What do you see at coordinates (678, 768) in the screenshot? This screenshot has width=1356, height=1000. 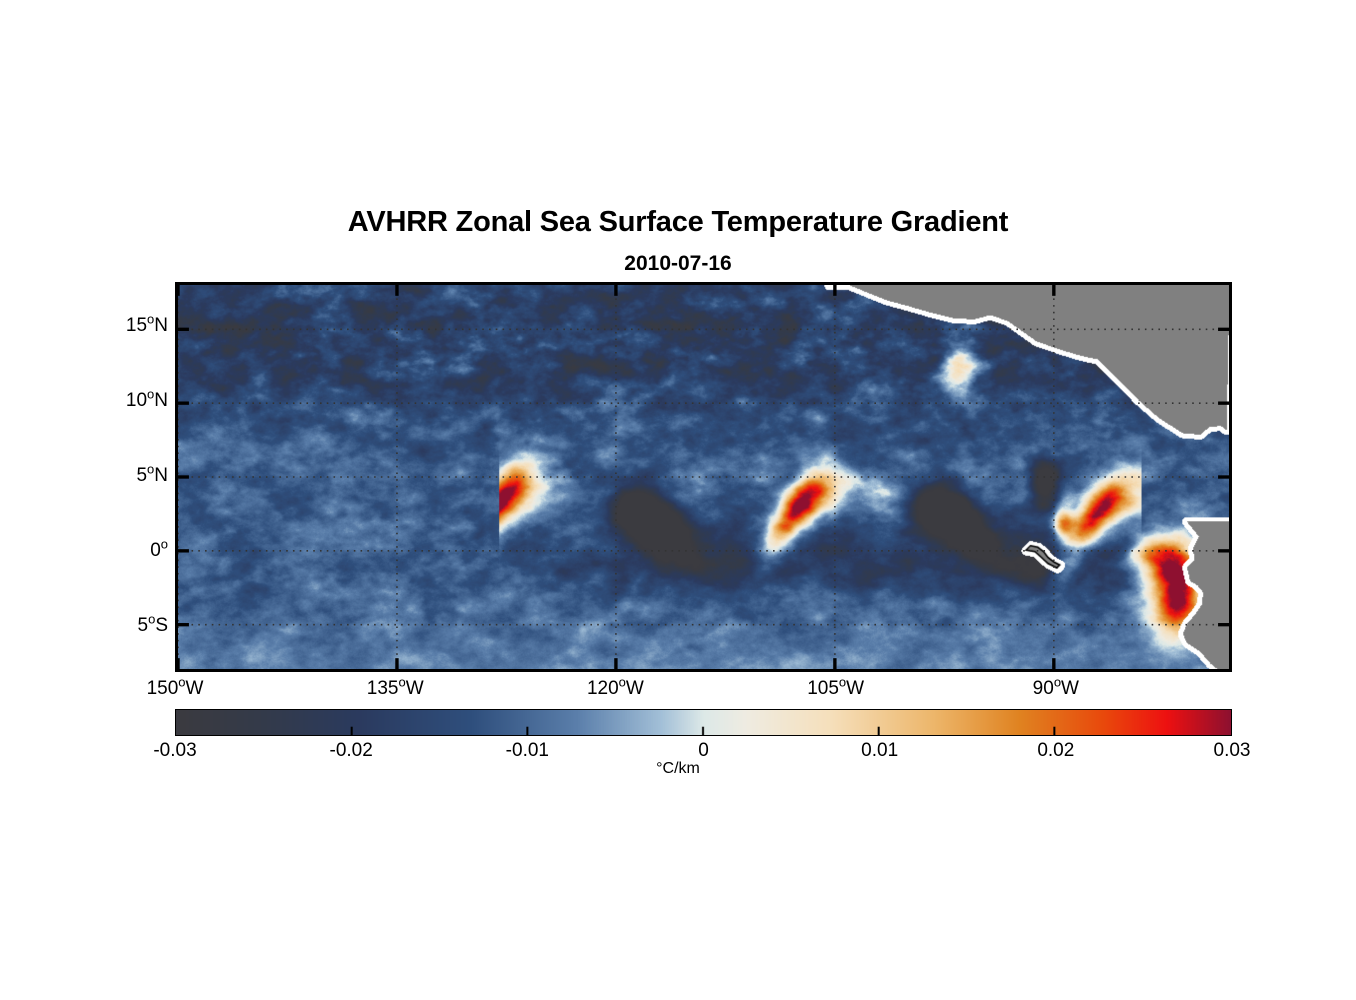 I see `colorbar-unit-label: °C/km` at bounding box center [678, 768].